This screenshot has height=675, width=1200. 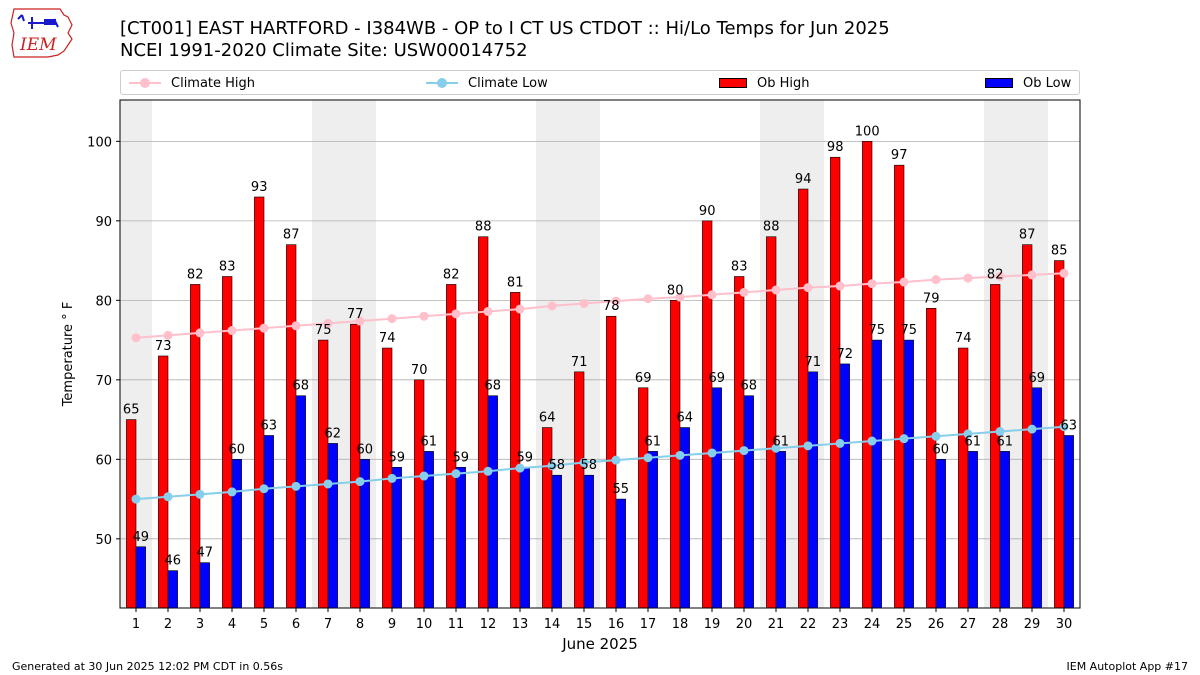 I want to click on legend-item-climate-low: Climate Low, so click(x=487, y=83).